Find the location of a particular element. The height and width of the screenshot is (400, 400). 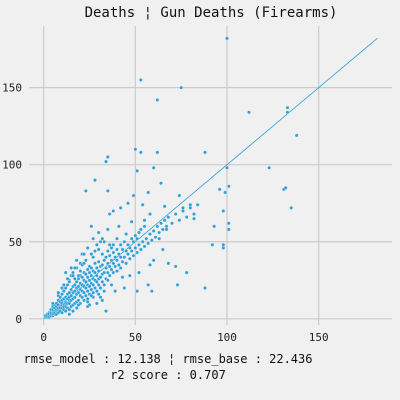

x-tick-label: 100 is located at coordinates (227, 337).